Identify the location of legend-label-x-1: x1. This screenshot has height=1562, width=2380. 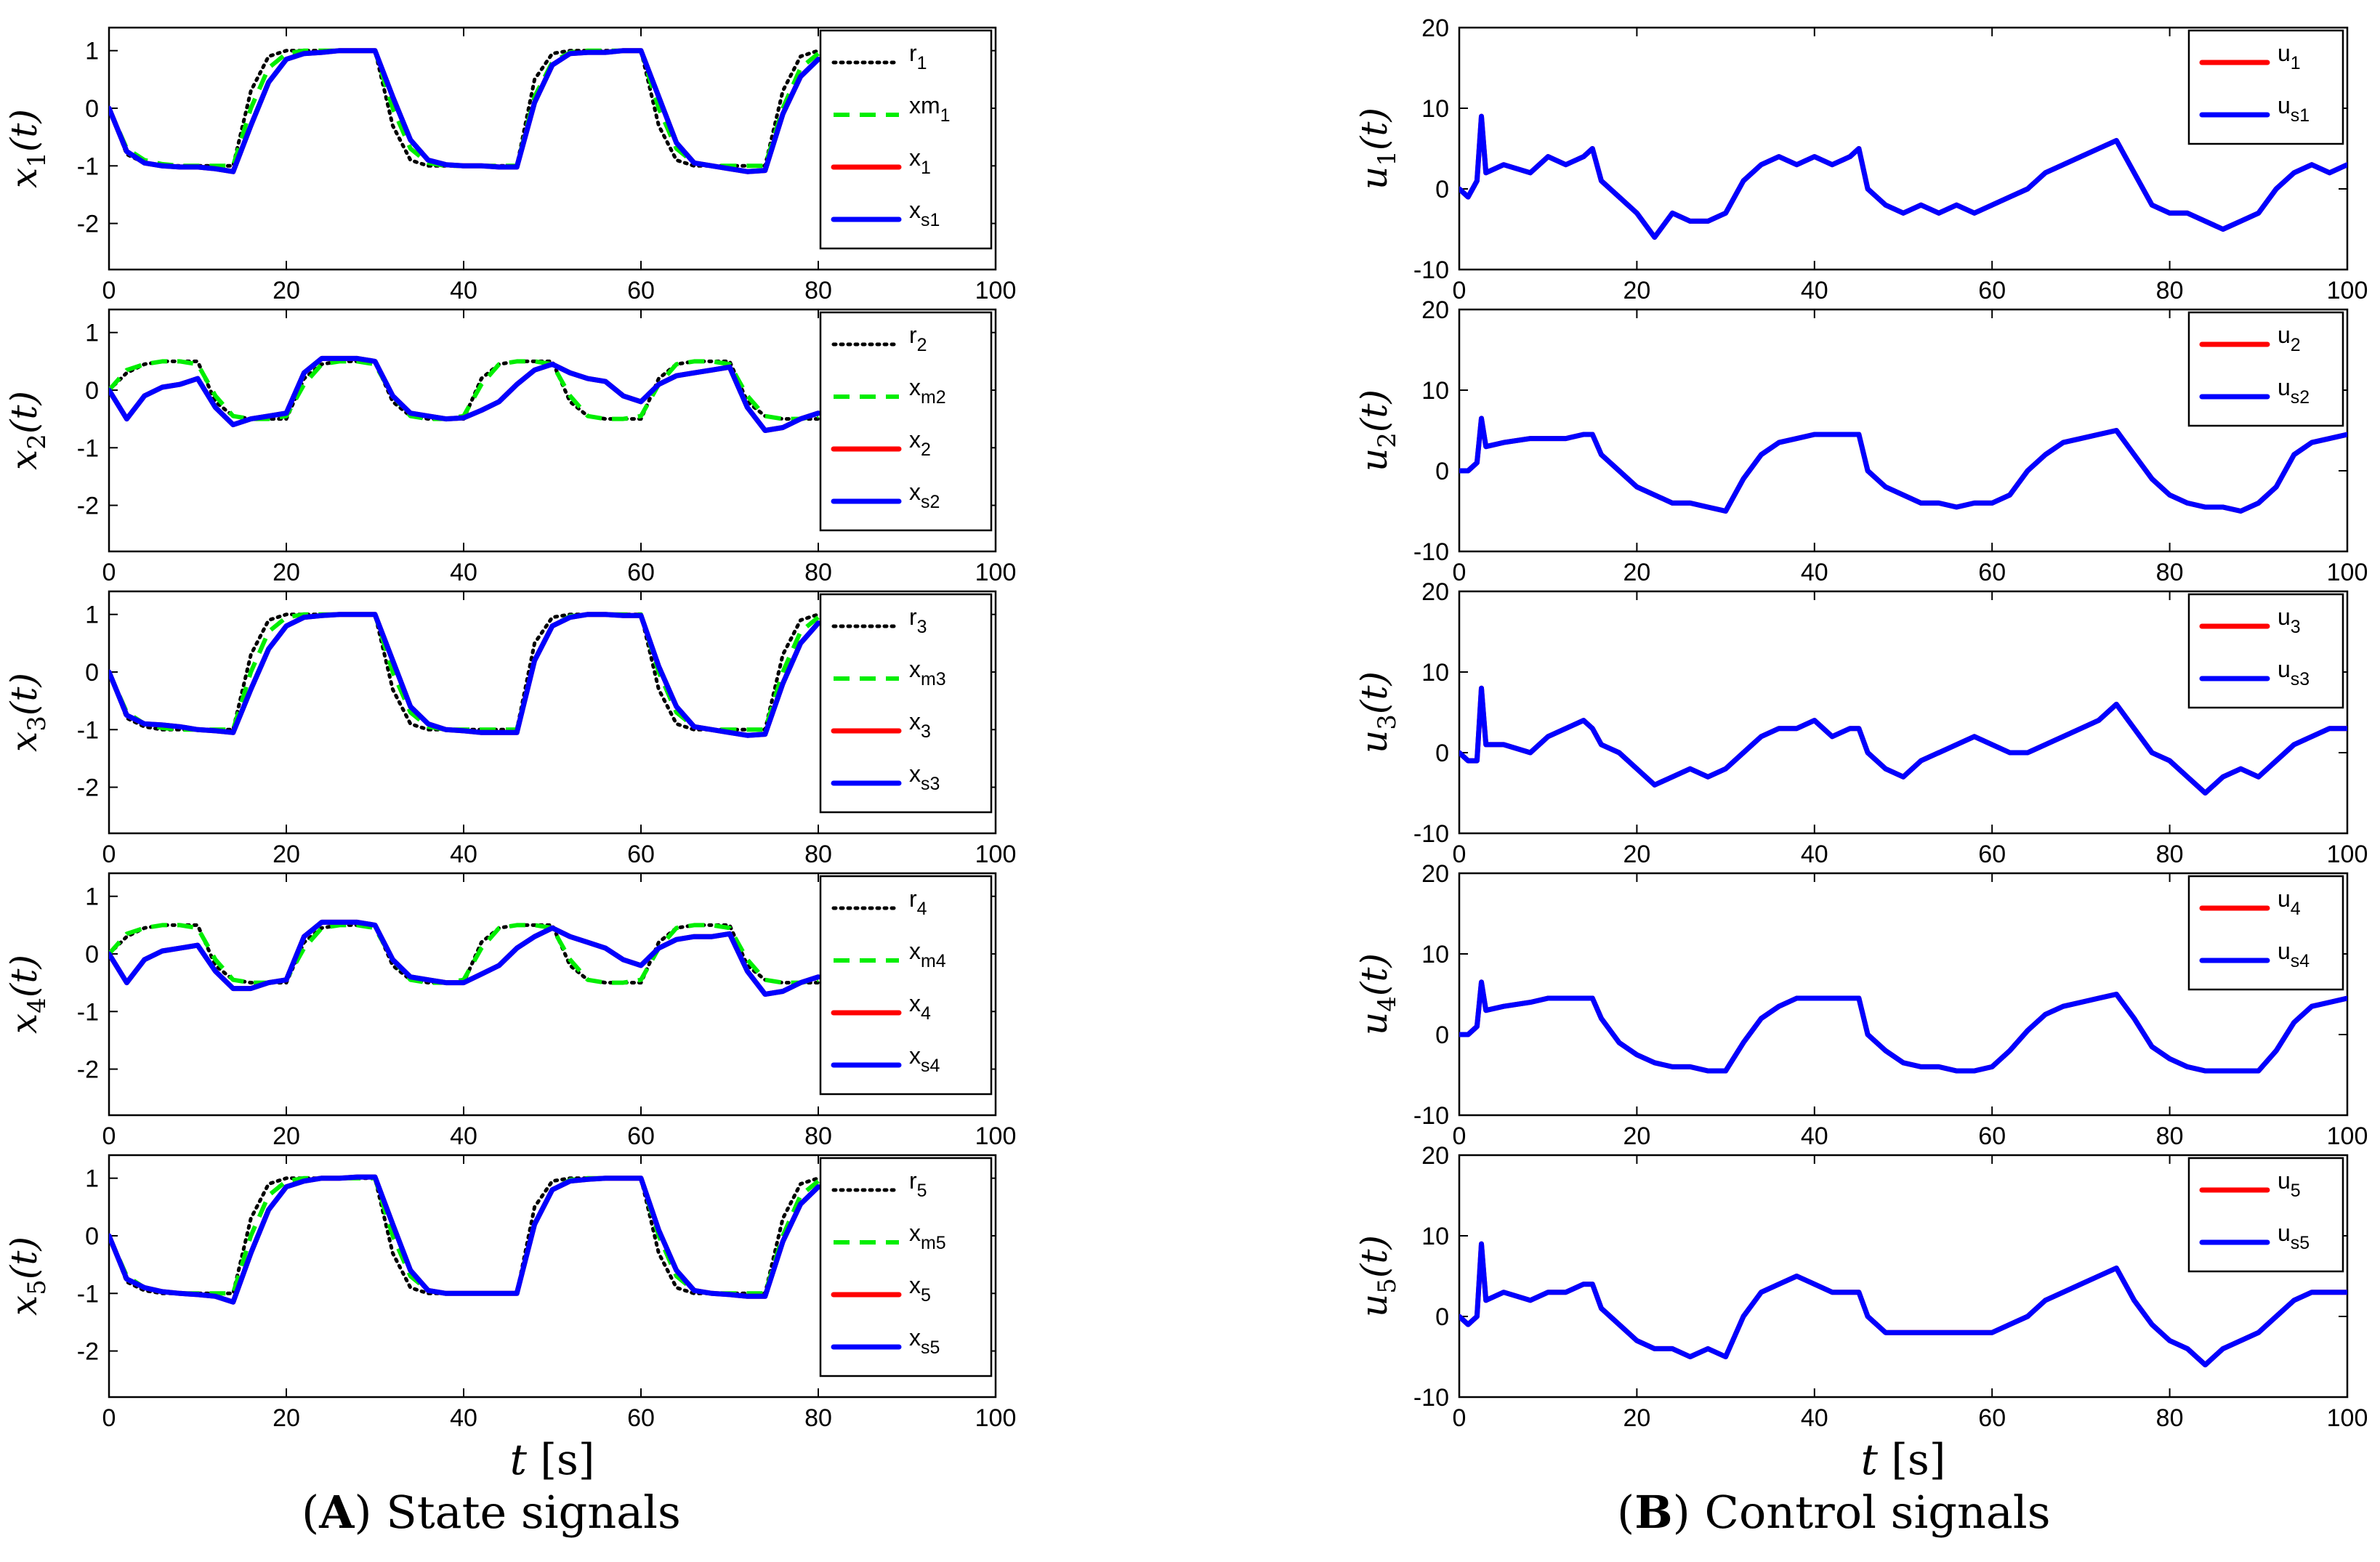
(920, 161).